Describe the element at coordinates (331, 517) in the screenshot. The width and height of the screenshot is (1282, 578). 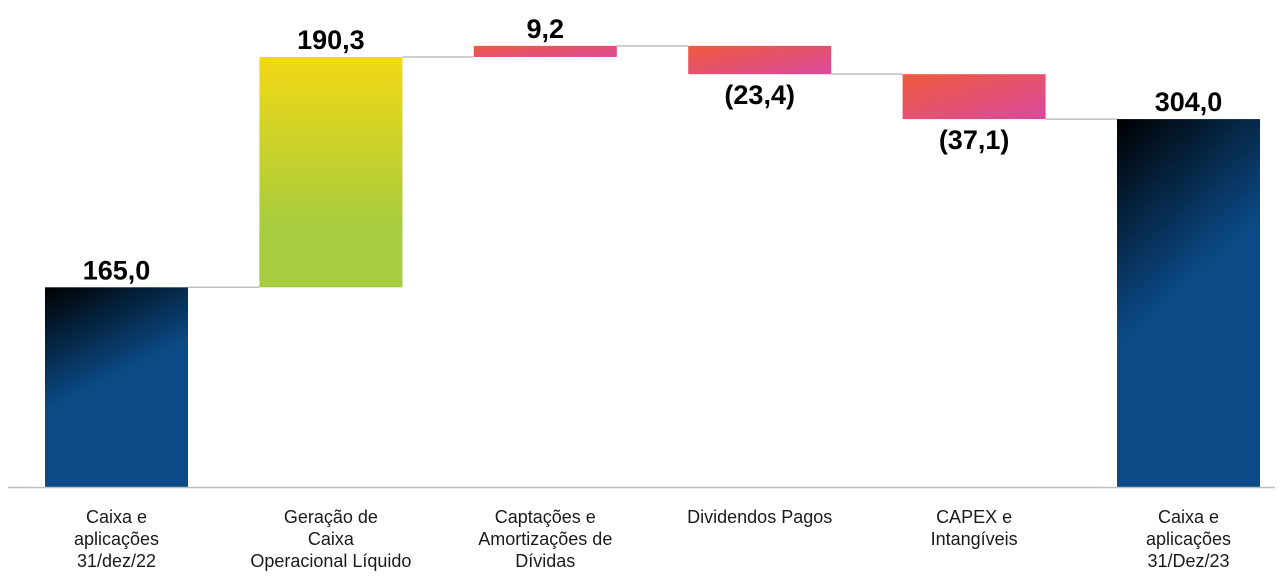
I see `category-label-line: Geração de` at that location.